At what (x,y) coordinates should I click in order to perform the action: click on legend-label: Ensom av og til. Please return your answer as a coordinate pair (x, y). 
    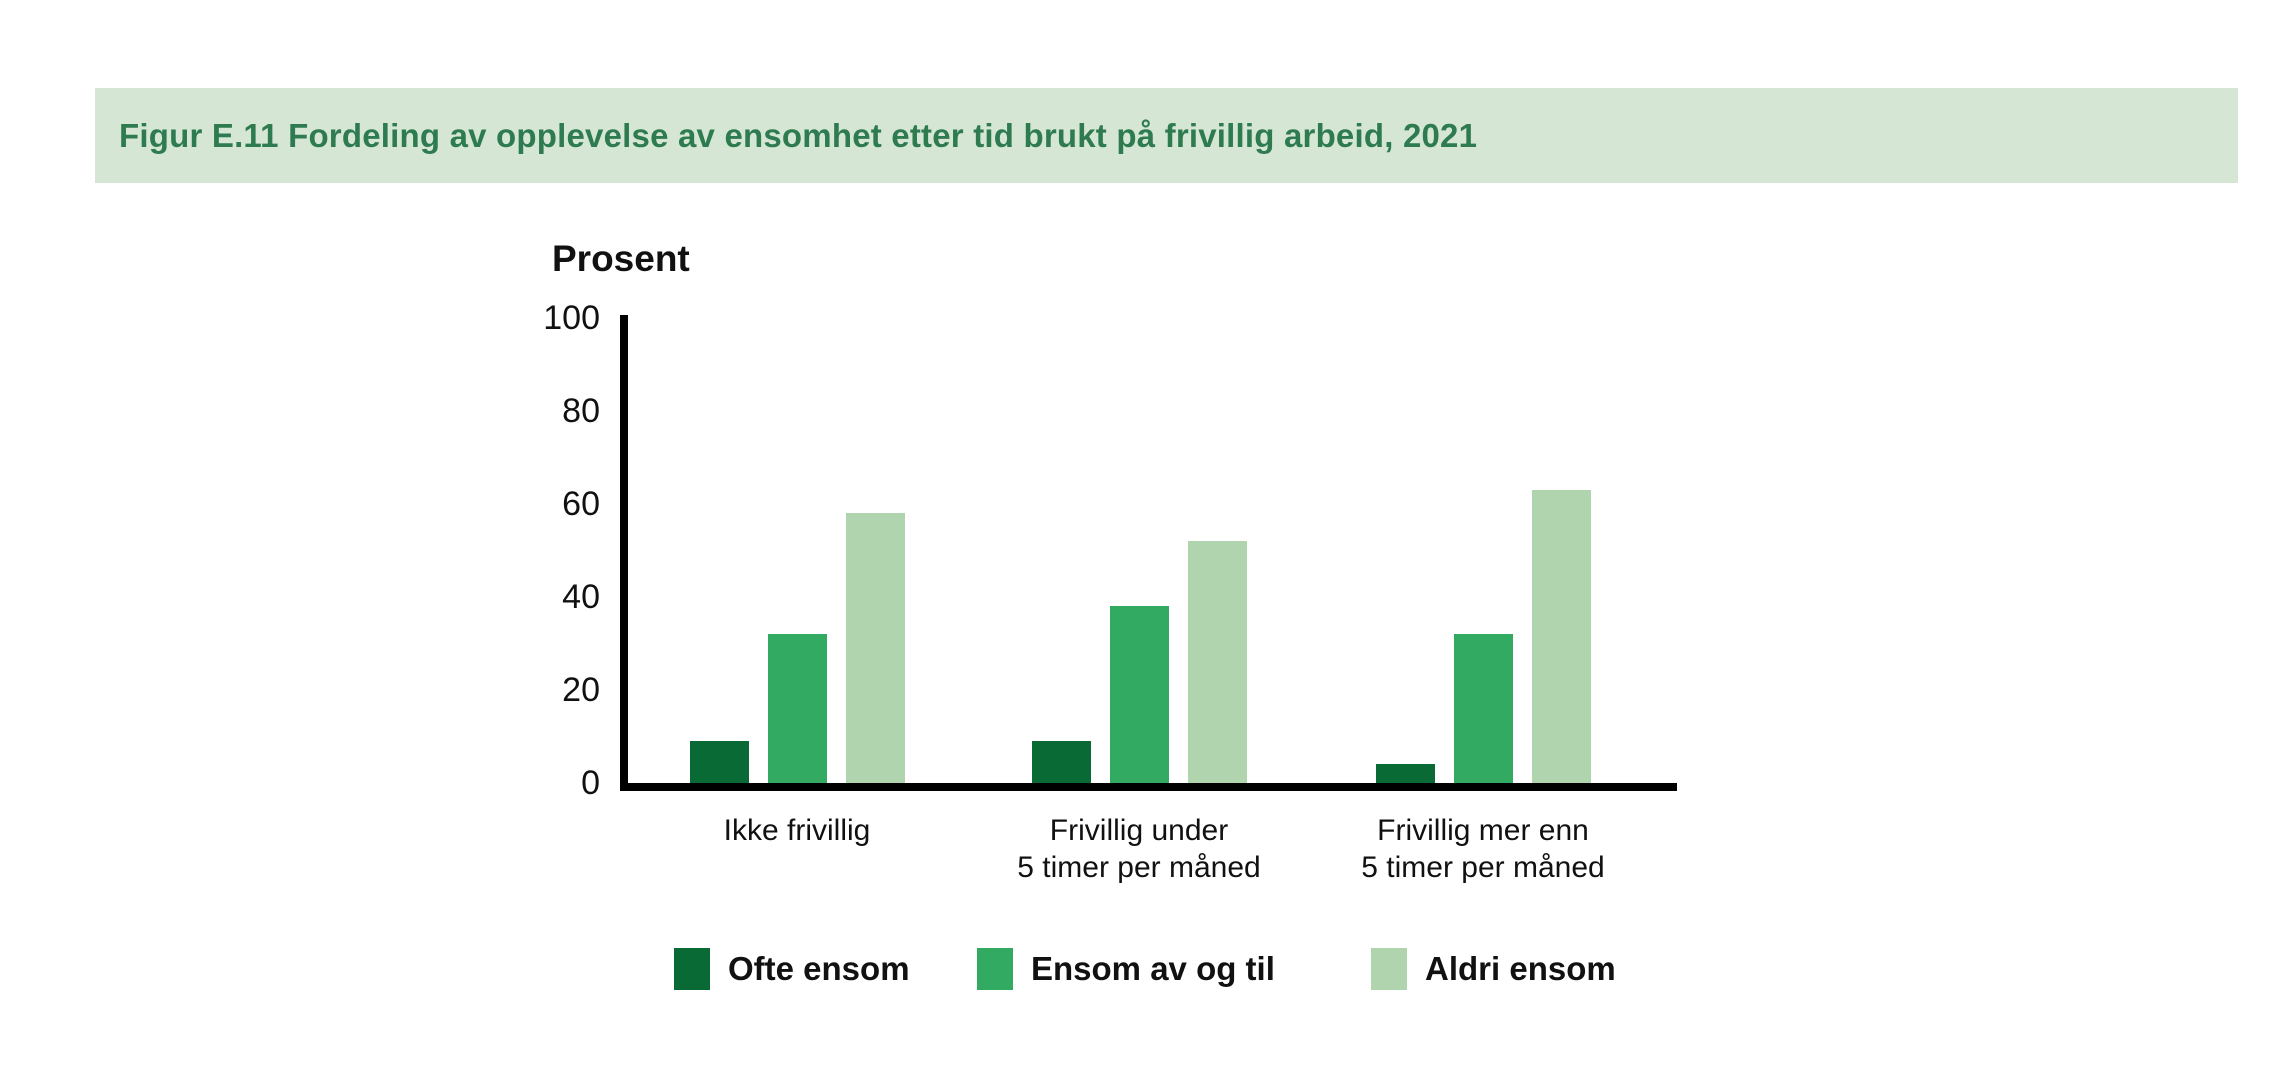
    Looking at the image, I should click on (1153, 968).